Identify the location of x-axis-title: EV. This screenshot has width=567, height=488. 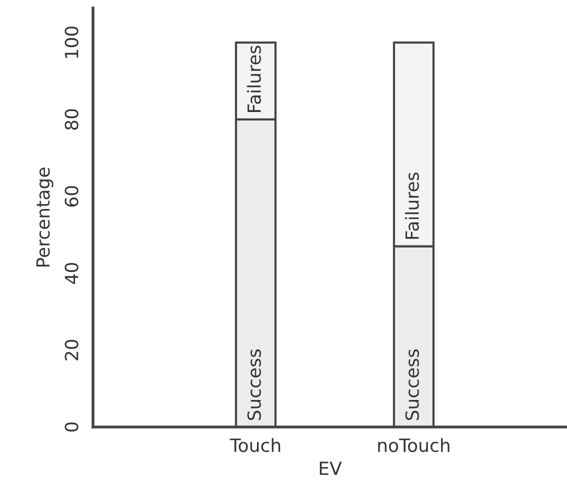
(331, 468).